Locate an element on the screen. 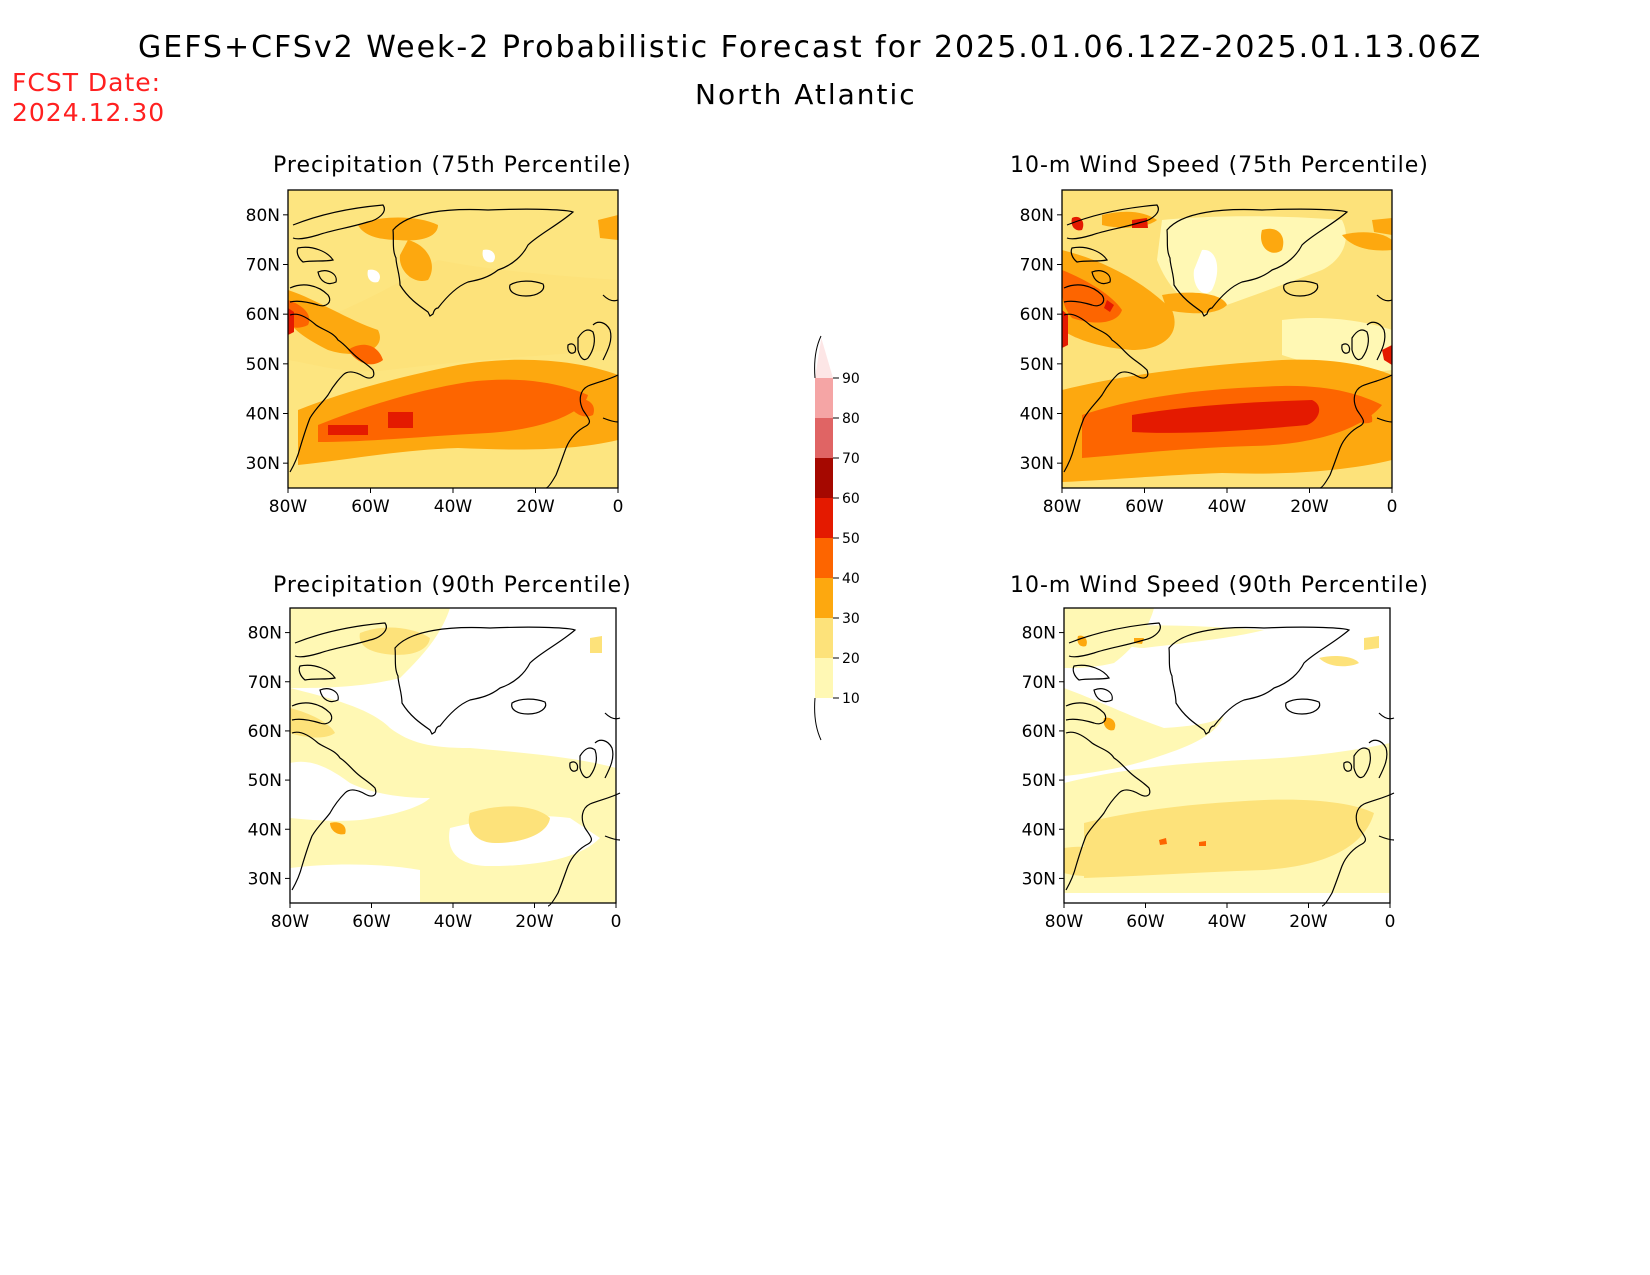 The height and width of the screenshot is (1275, 1650). colorbar-label: 20 is located at coordinates (851, 659).